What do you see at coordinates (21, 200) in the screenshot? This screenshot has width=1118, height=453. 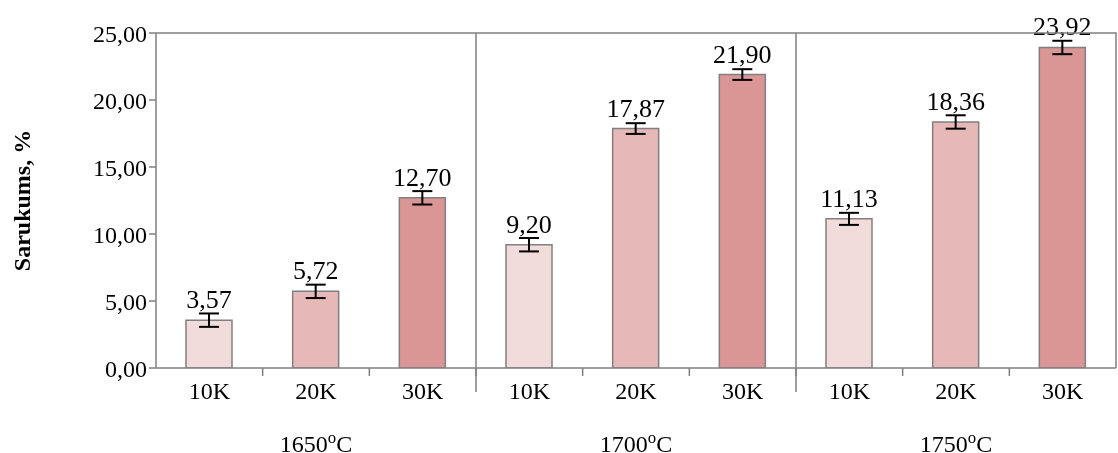 I see `y-axis-title: Sarukums, %` at bounding box center [21, 200].